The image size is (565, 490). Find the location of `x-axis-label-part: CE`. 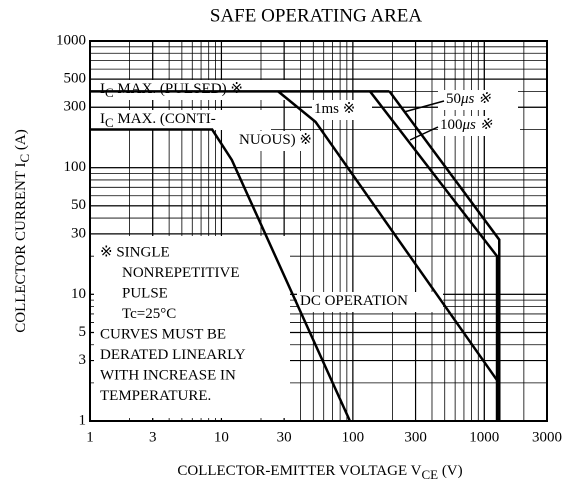

x-axis-label-part: CE is located at coordinates (429, 474).